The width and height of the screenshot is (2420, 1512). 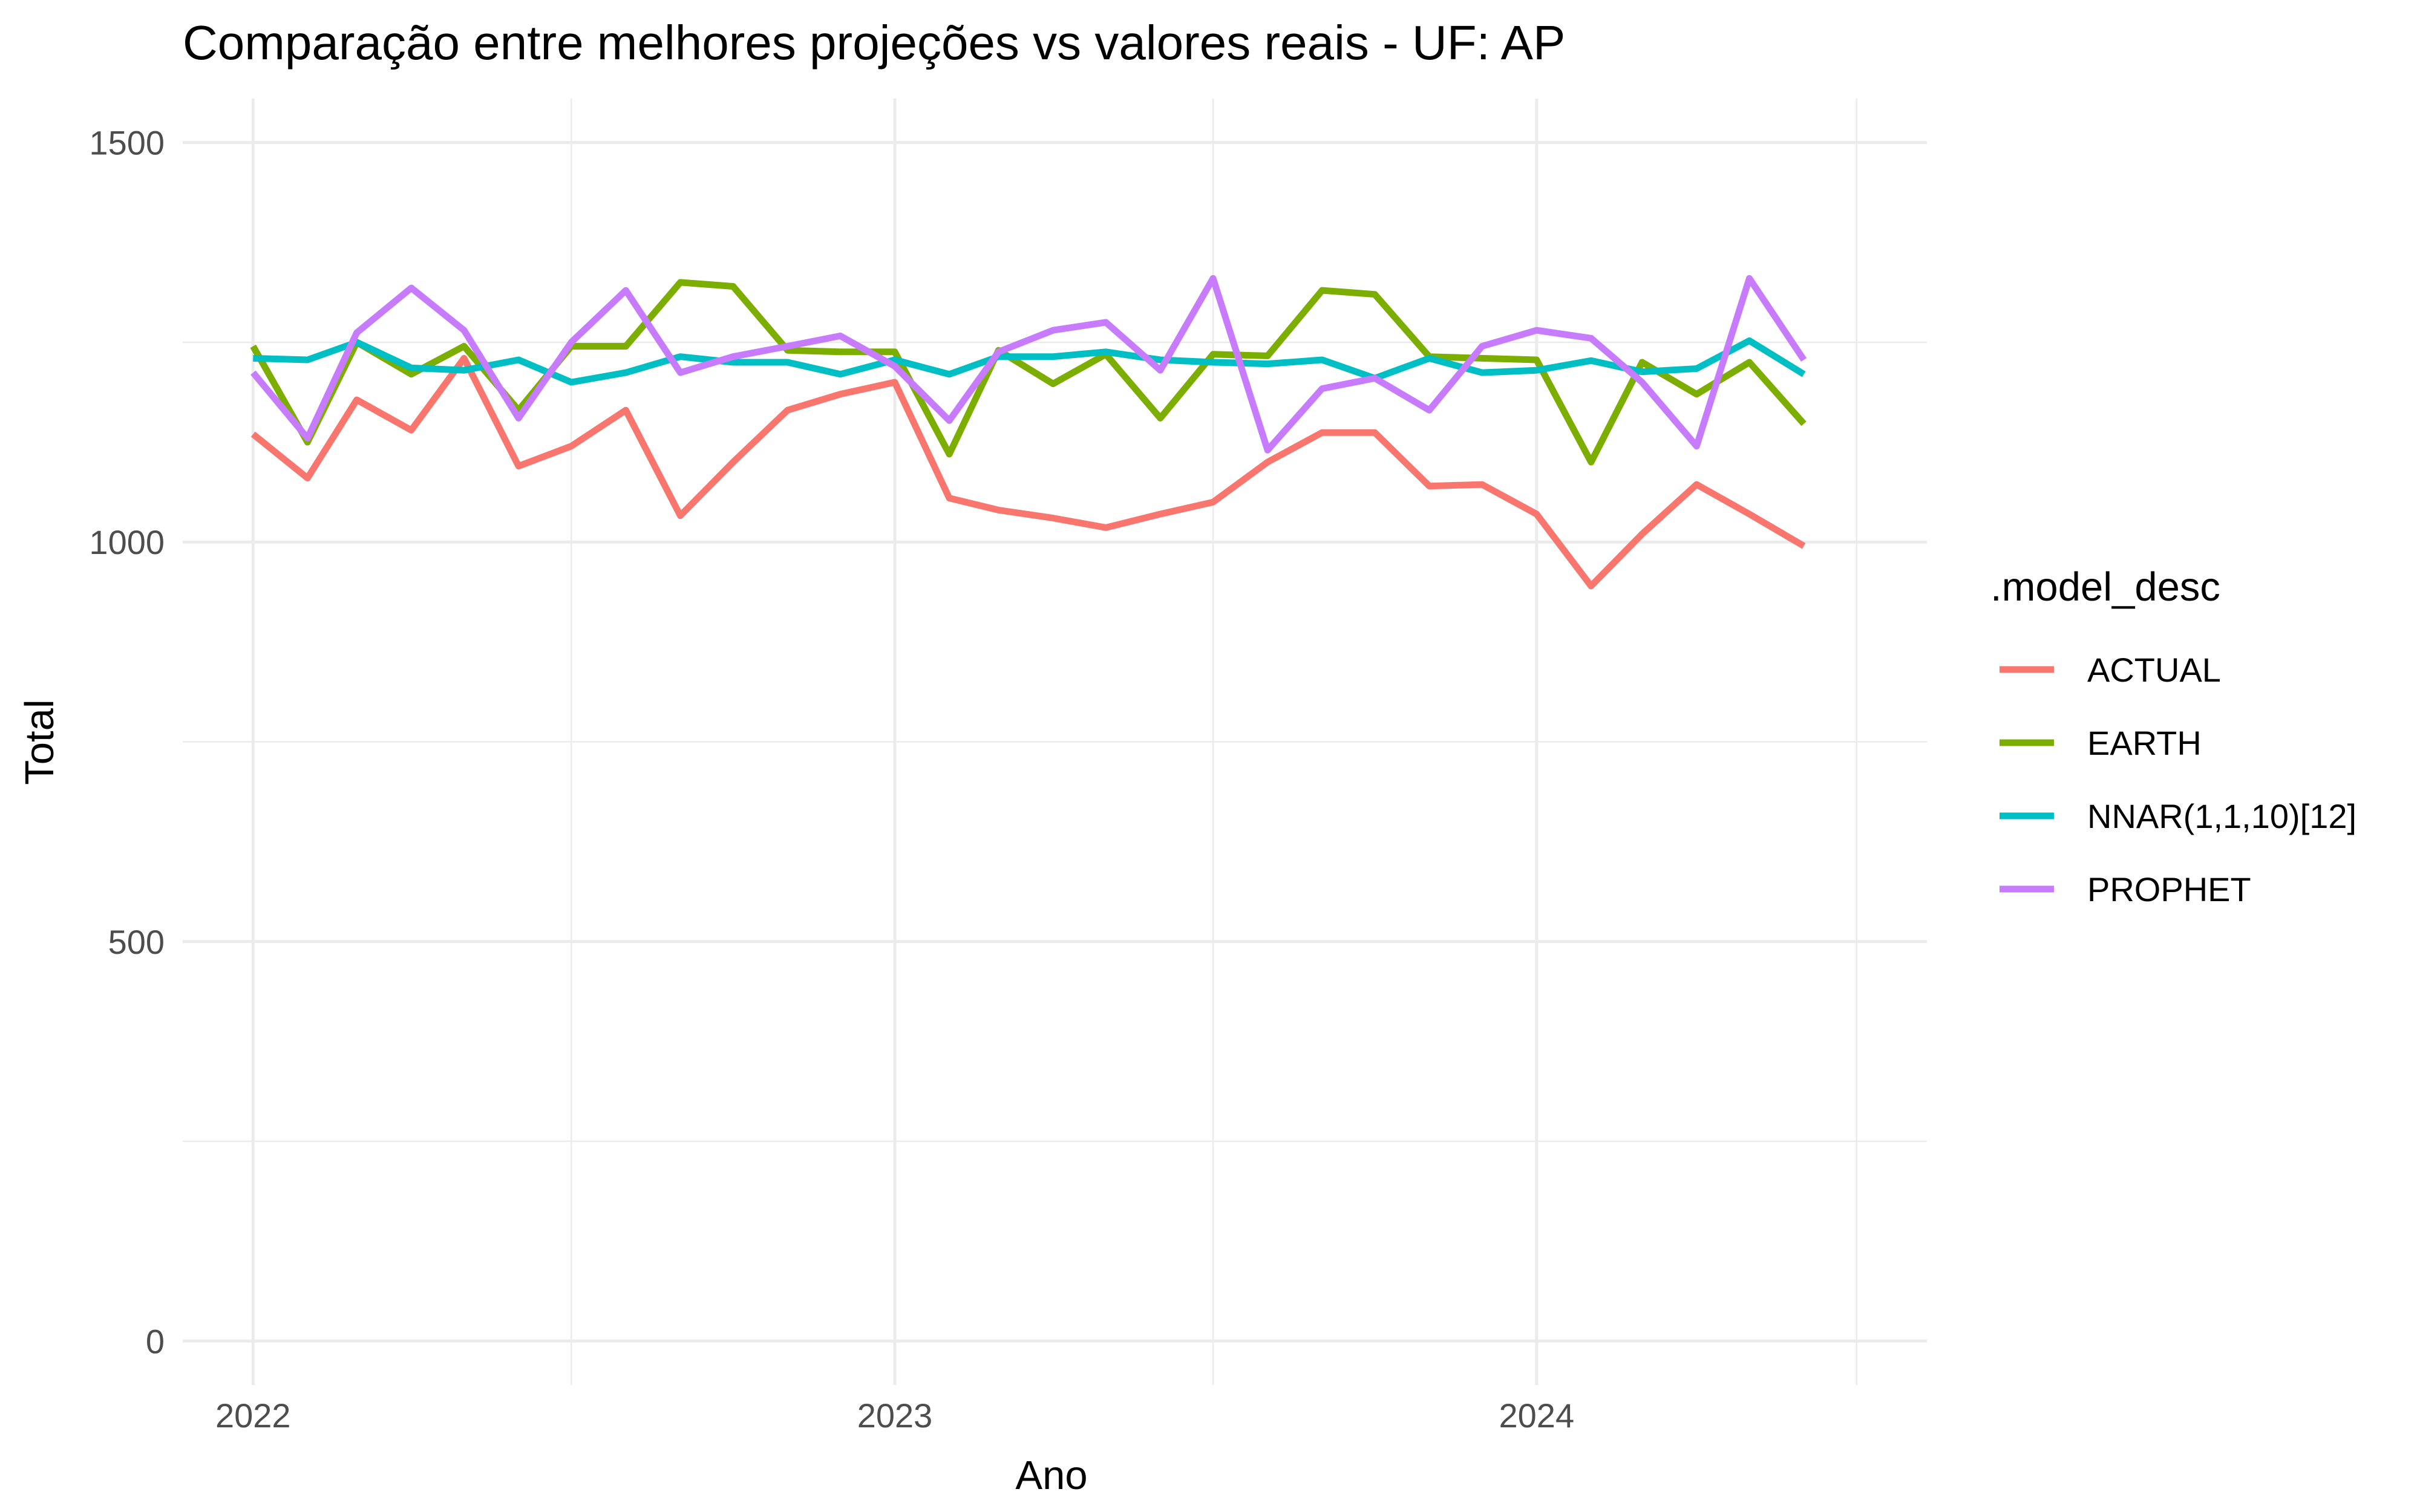 I want to click on x-axis-title: Ano, so click(x=1051, y=1475).